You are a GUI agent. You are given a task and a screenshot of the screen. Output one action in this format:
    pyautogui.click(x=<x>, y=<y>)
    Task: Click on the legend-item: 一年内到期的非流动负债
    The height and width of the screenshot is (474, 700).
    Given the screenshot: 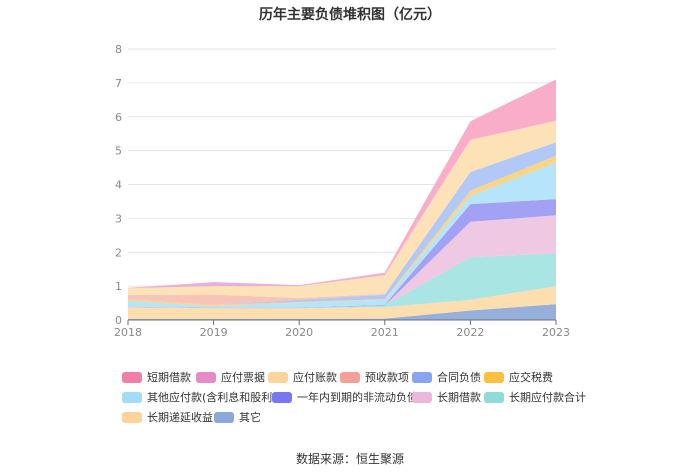 What is the action you would take?
    pyautogui.click(x=345, y=397)
    